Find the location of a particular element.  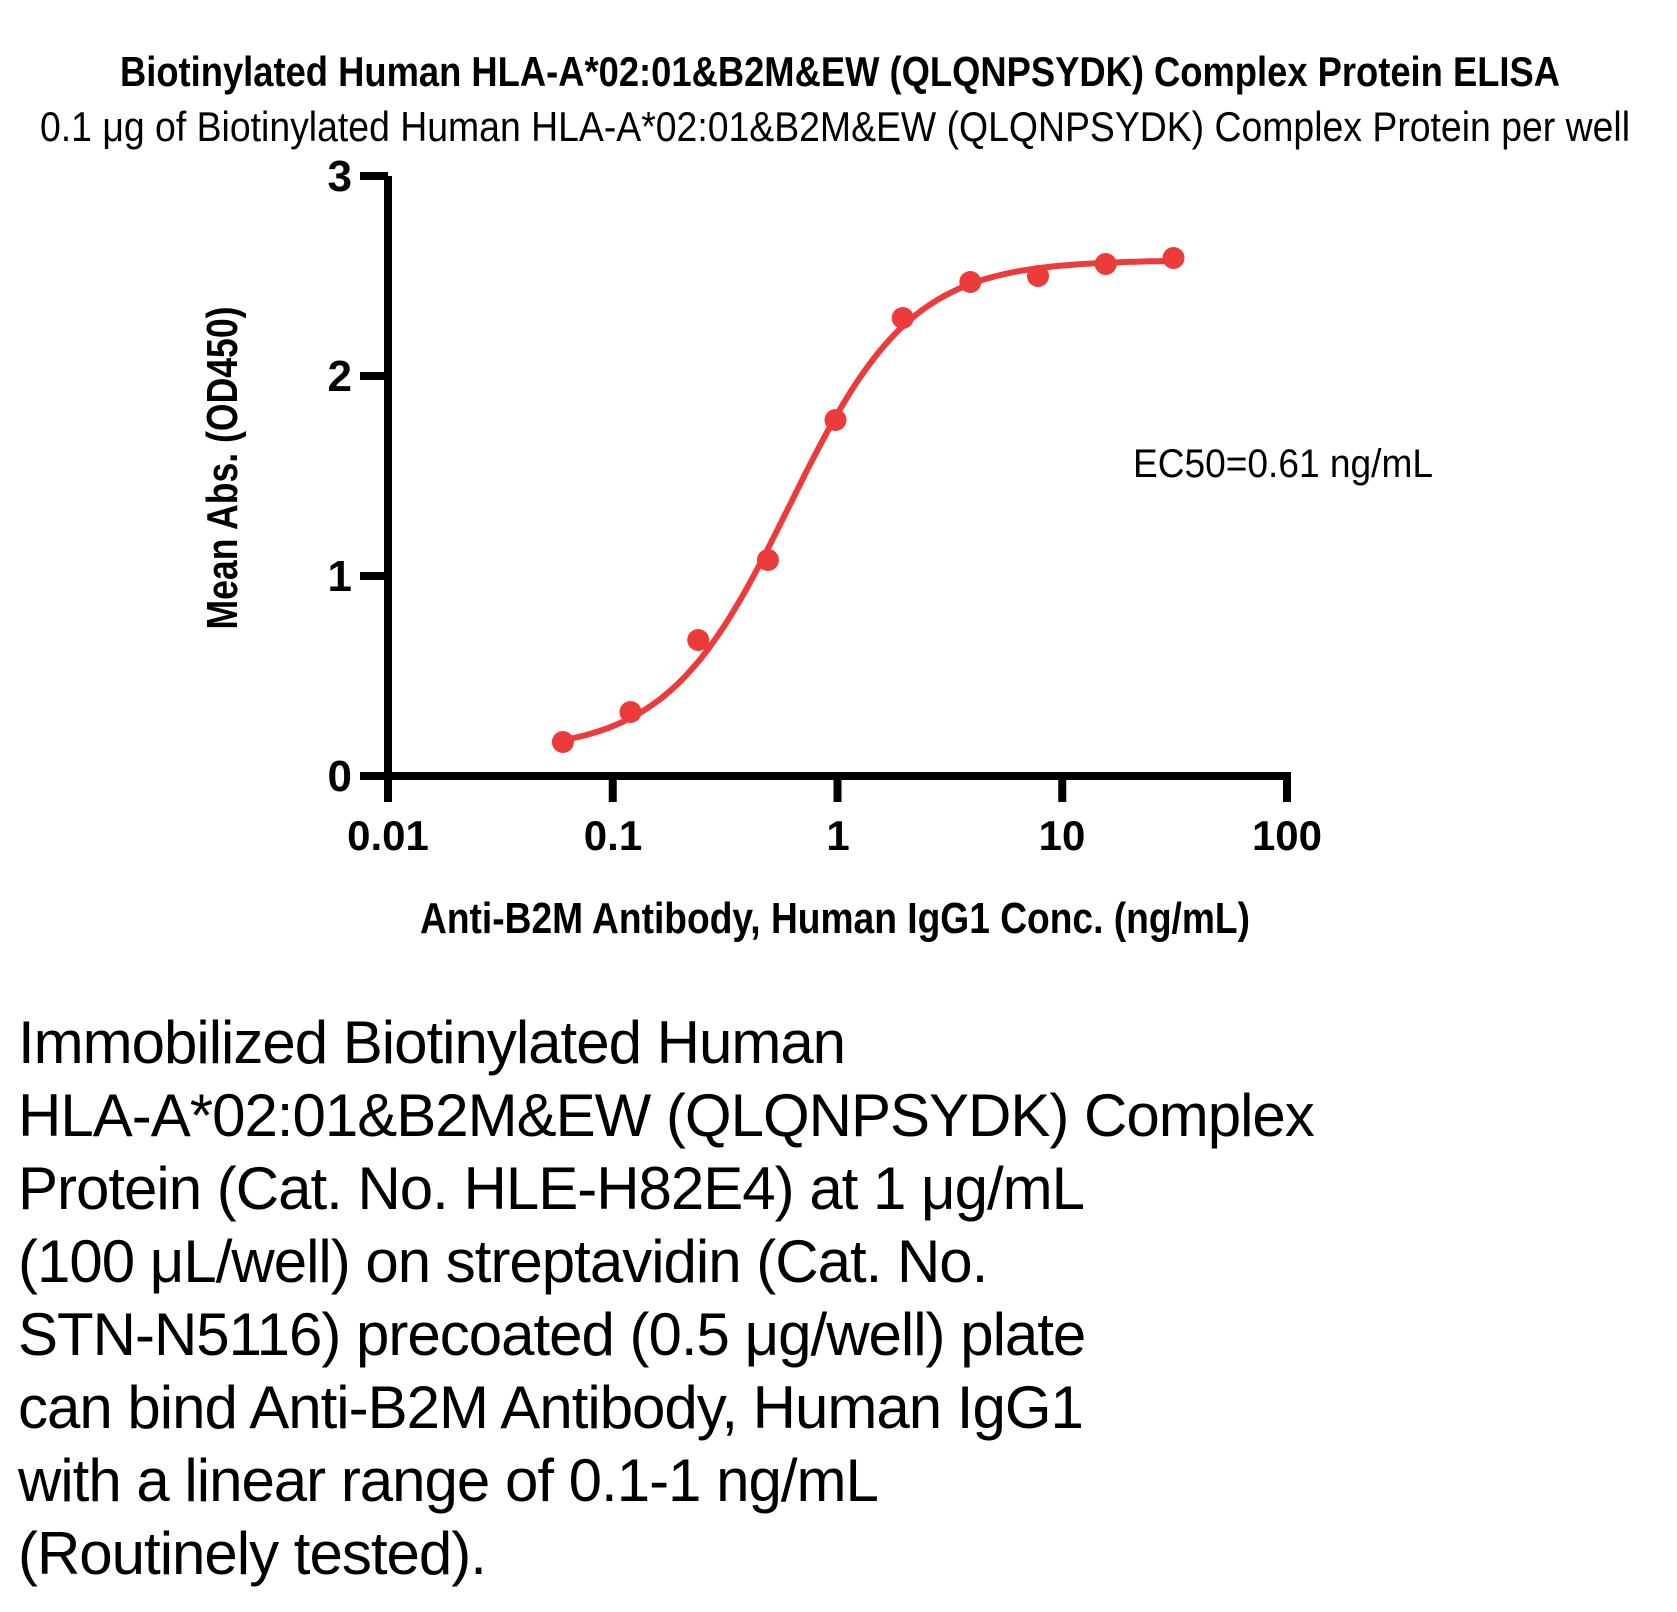

y-tick-label-2: 2 is located at coordinates (340, 376).